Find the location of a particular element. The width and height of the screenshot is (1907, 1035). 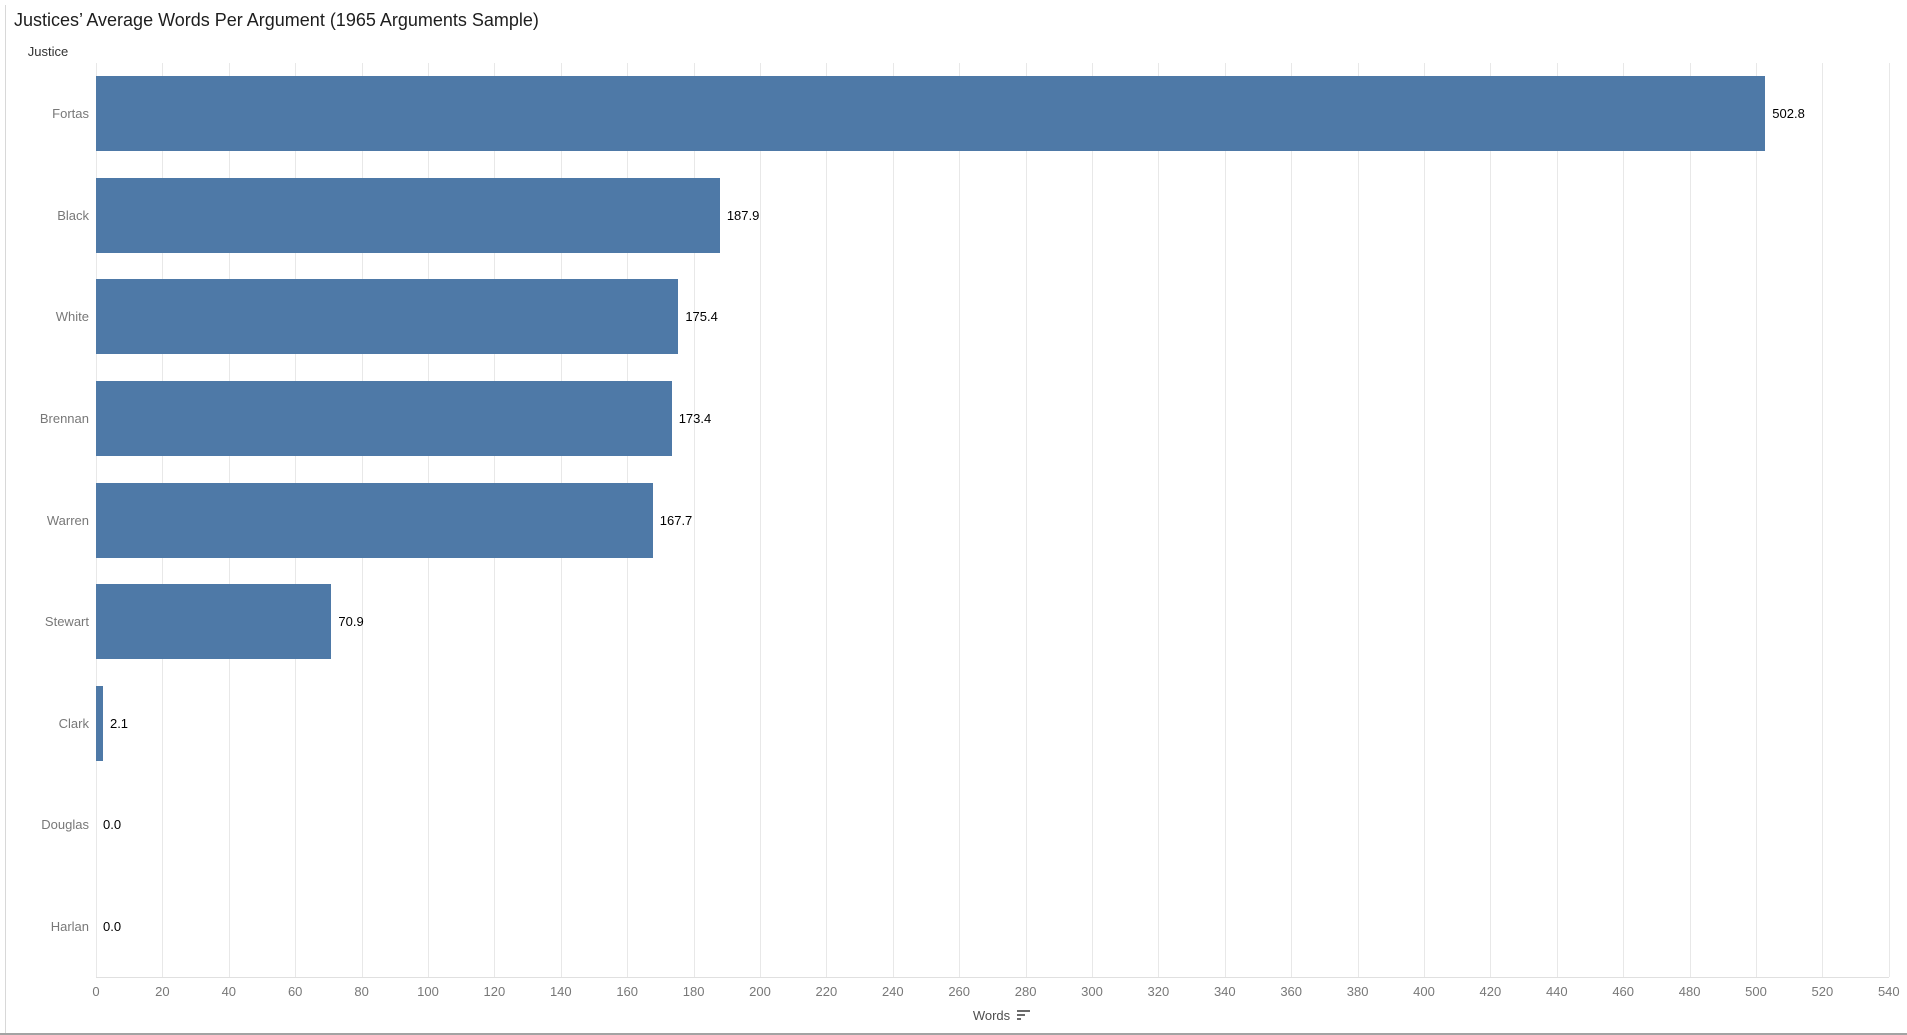

x-tick-label: 260 is located at coordinates (959, 991).